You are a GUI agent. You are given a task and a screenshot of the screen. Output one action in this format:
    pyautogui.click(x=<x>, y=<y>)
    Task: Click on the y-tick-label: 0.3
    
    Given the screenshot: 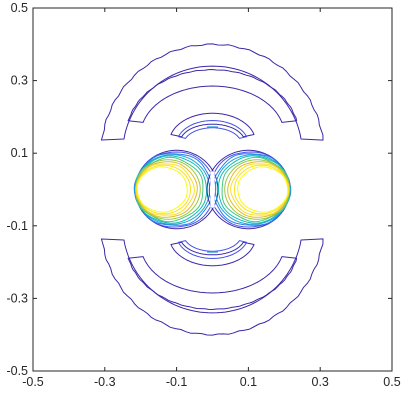 What is the action you would take?
    pyautogui.click(x=19, y=81)
    